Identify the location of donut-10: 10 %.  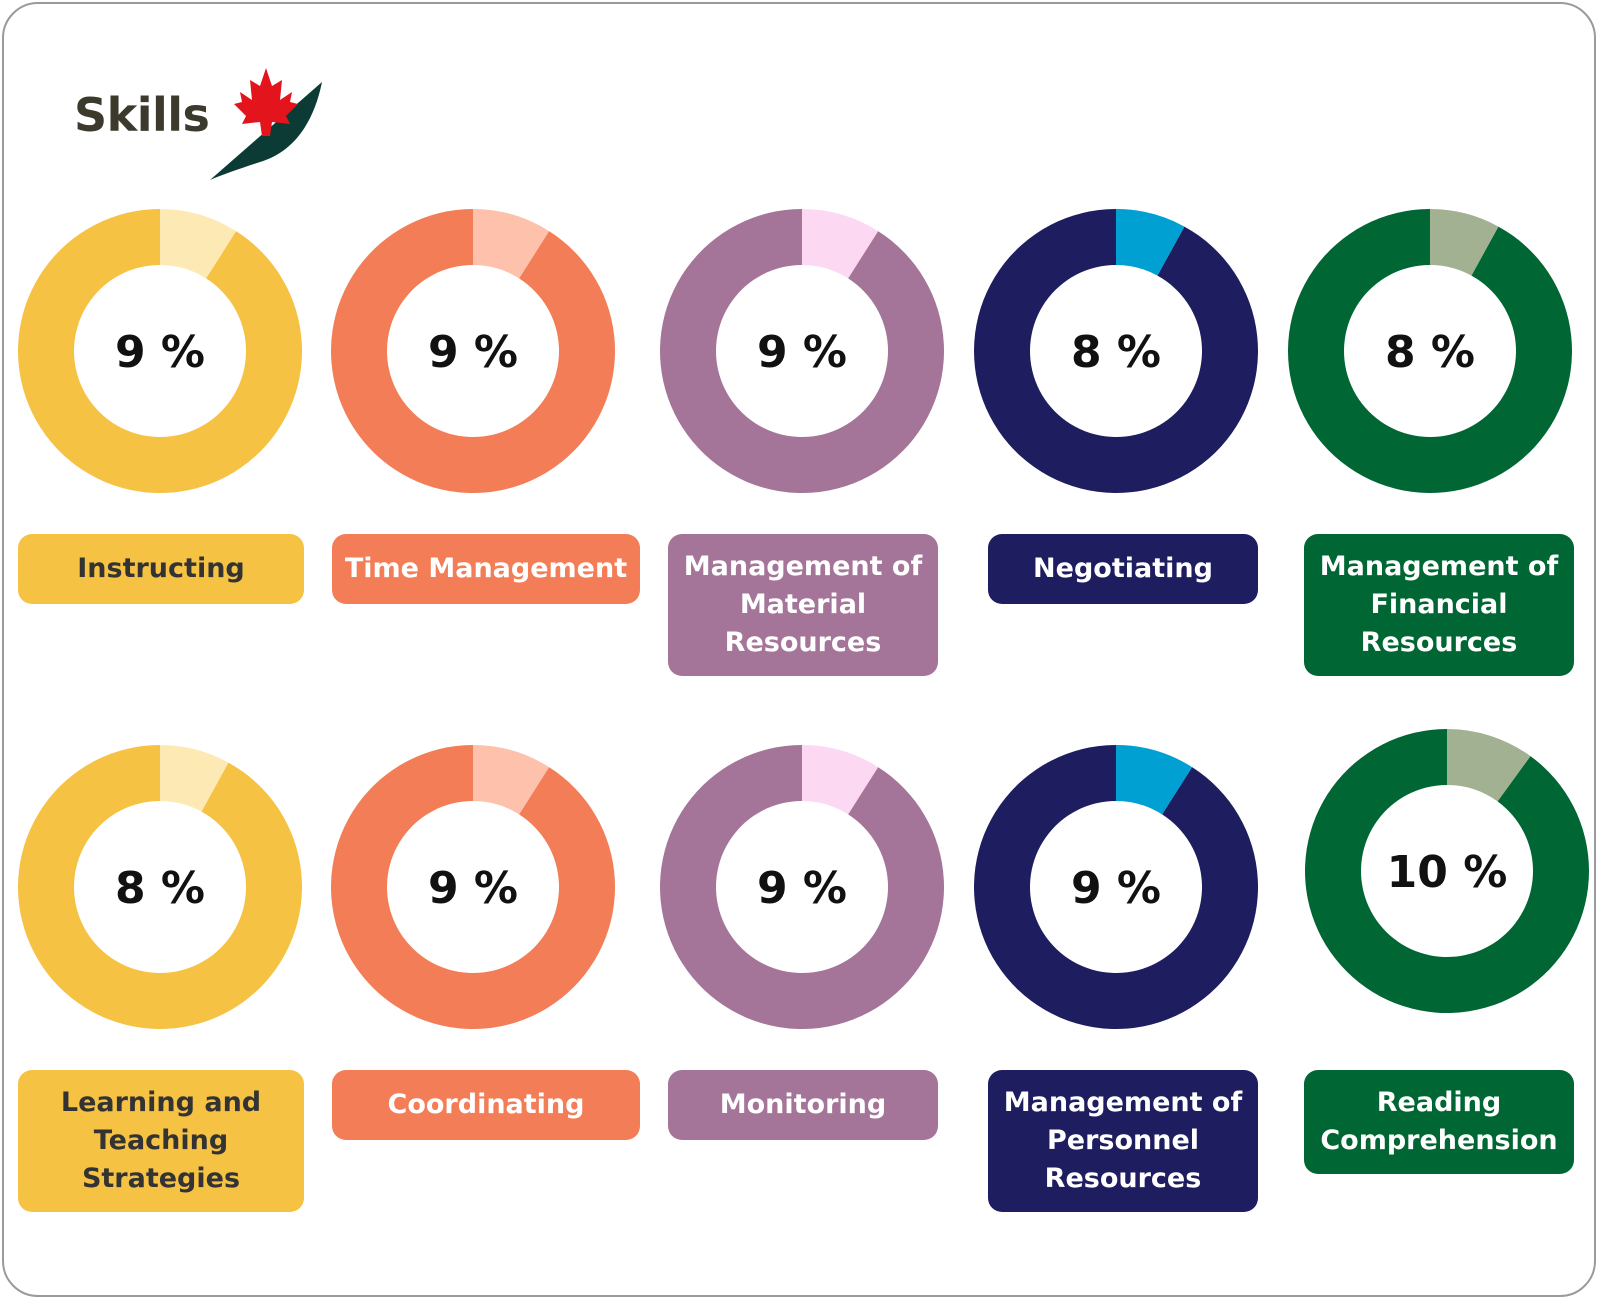
(1447, 871).